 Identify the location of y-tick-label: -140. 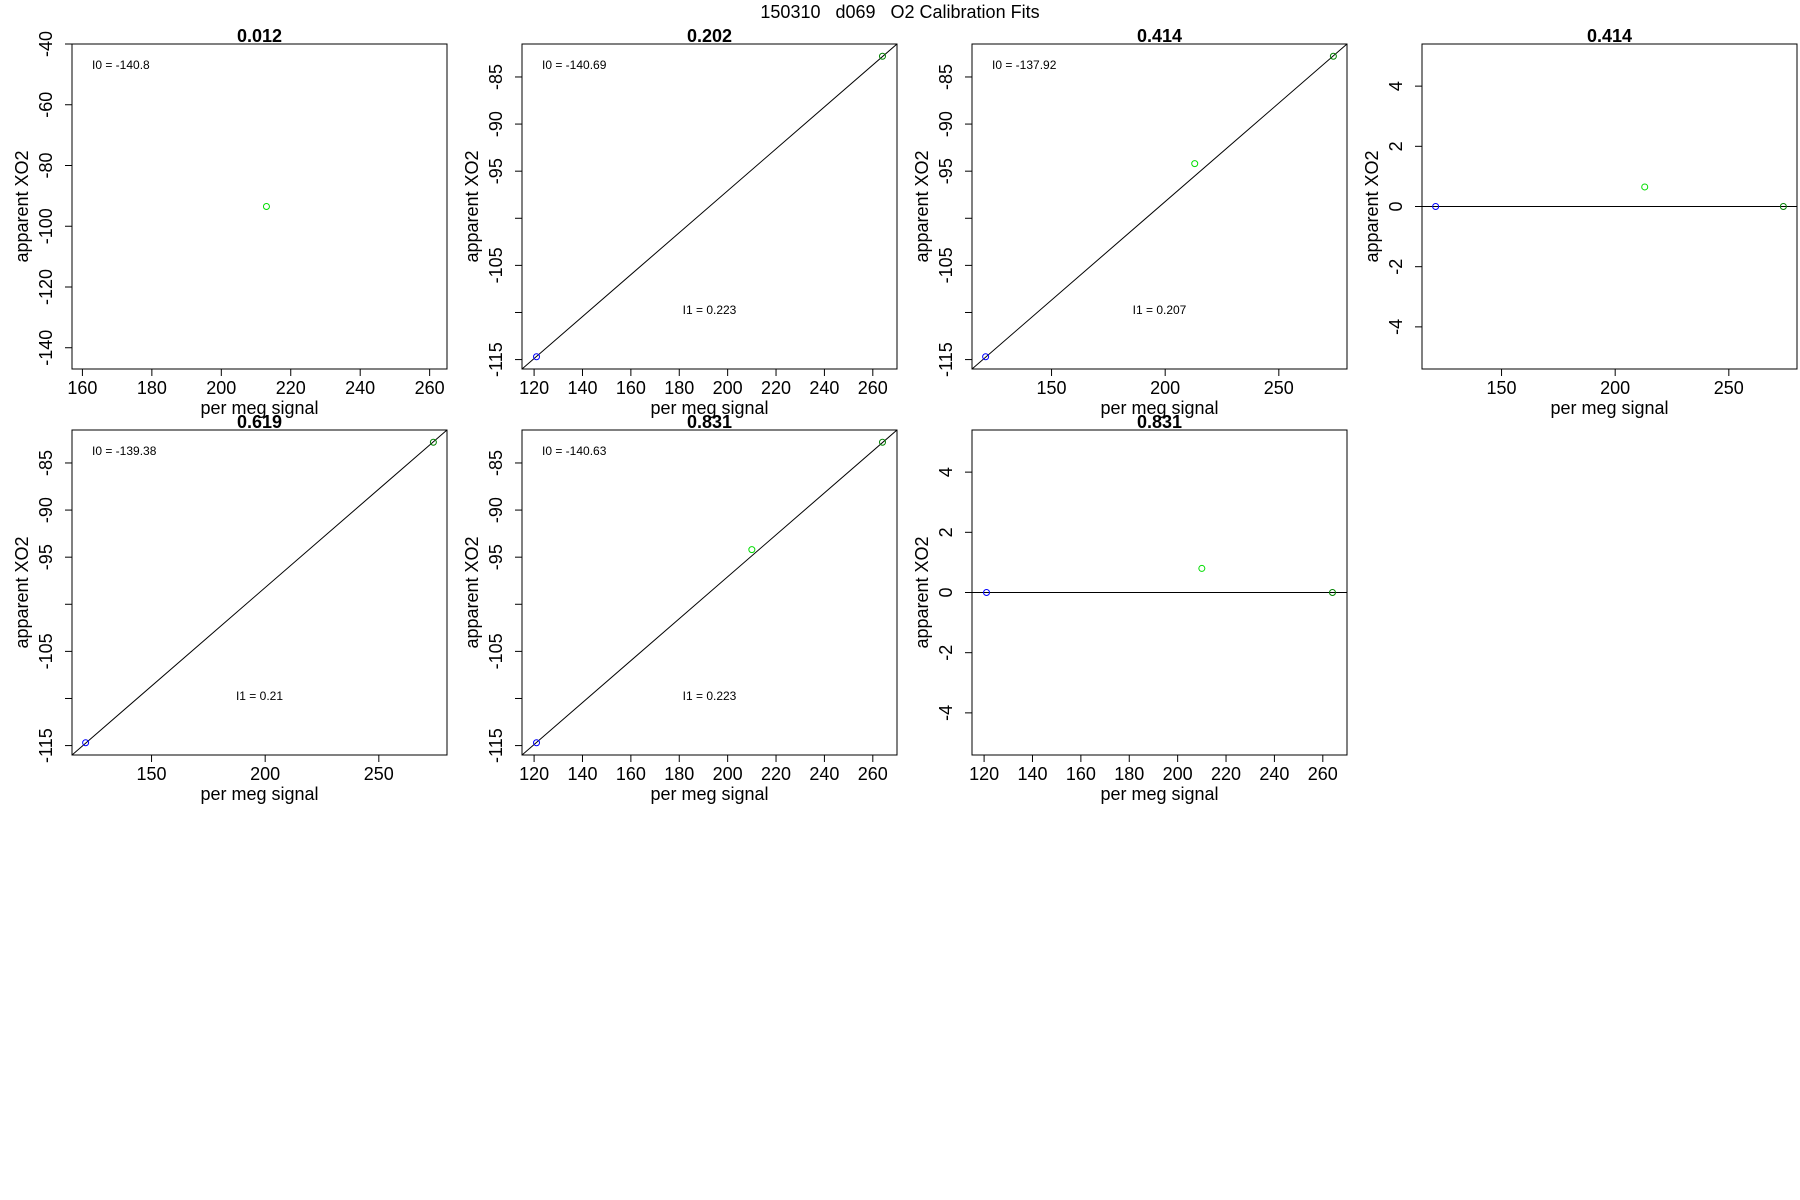
(46, 348).